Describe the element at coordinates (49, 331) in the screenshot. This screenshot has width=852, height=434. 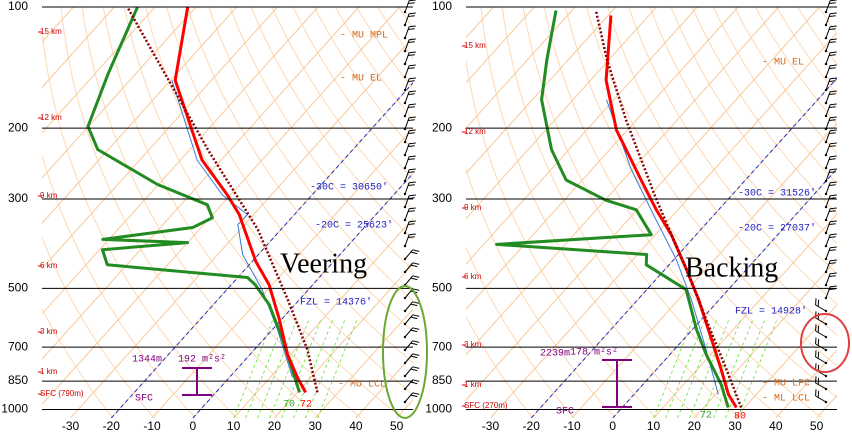
I see `height-label: 3 km` at that location.